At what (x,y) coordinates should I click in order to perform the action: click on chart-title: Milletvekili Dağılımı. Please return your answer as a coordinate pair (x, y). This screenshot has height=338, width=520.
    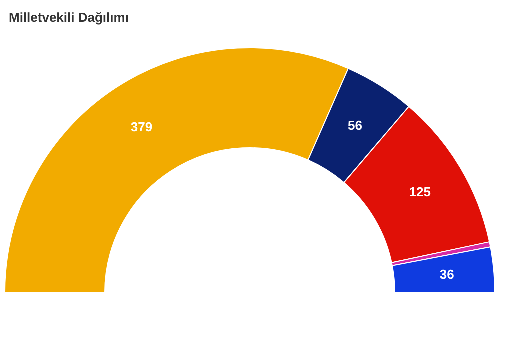
    Looking at the image, I should click on (69, 17).